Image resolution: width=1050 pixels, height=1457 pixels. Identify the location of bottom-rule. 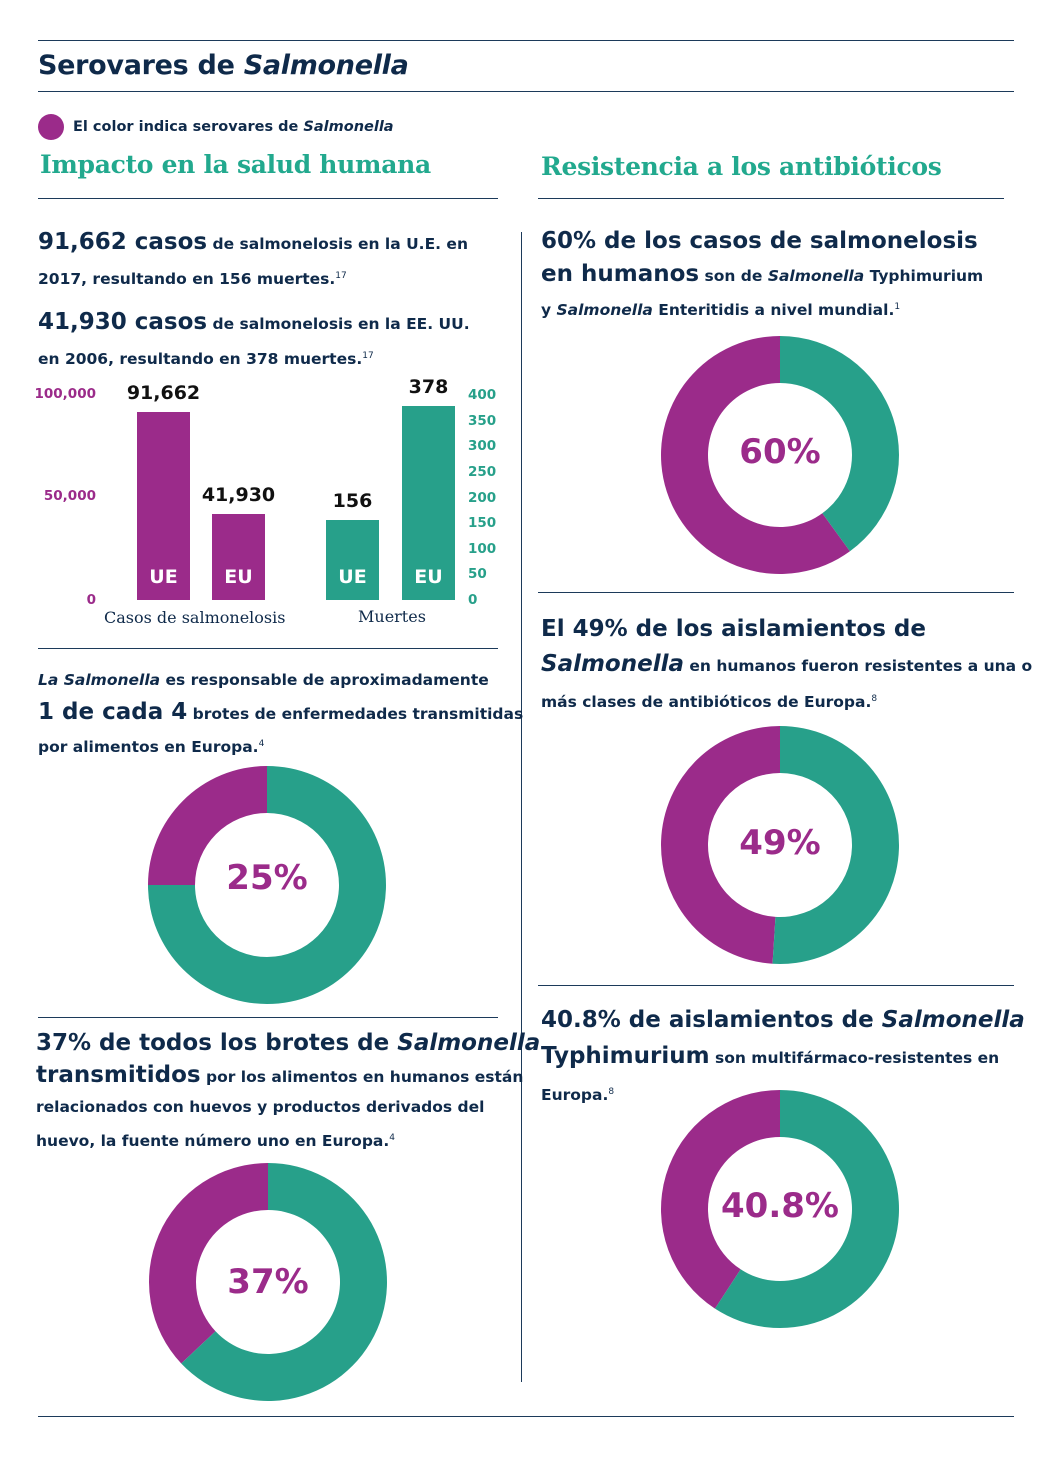
(526, 1416).